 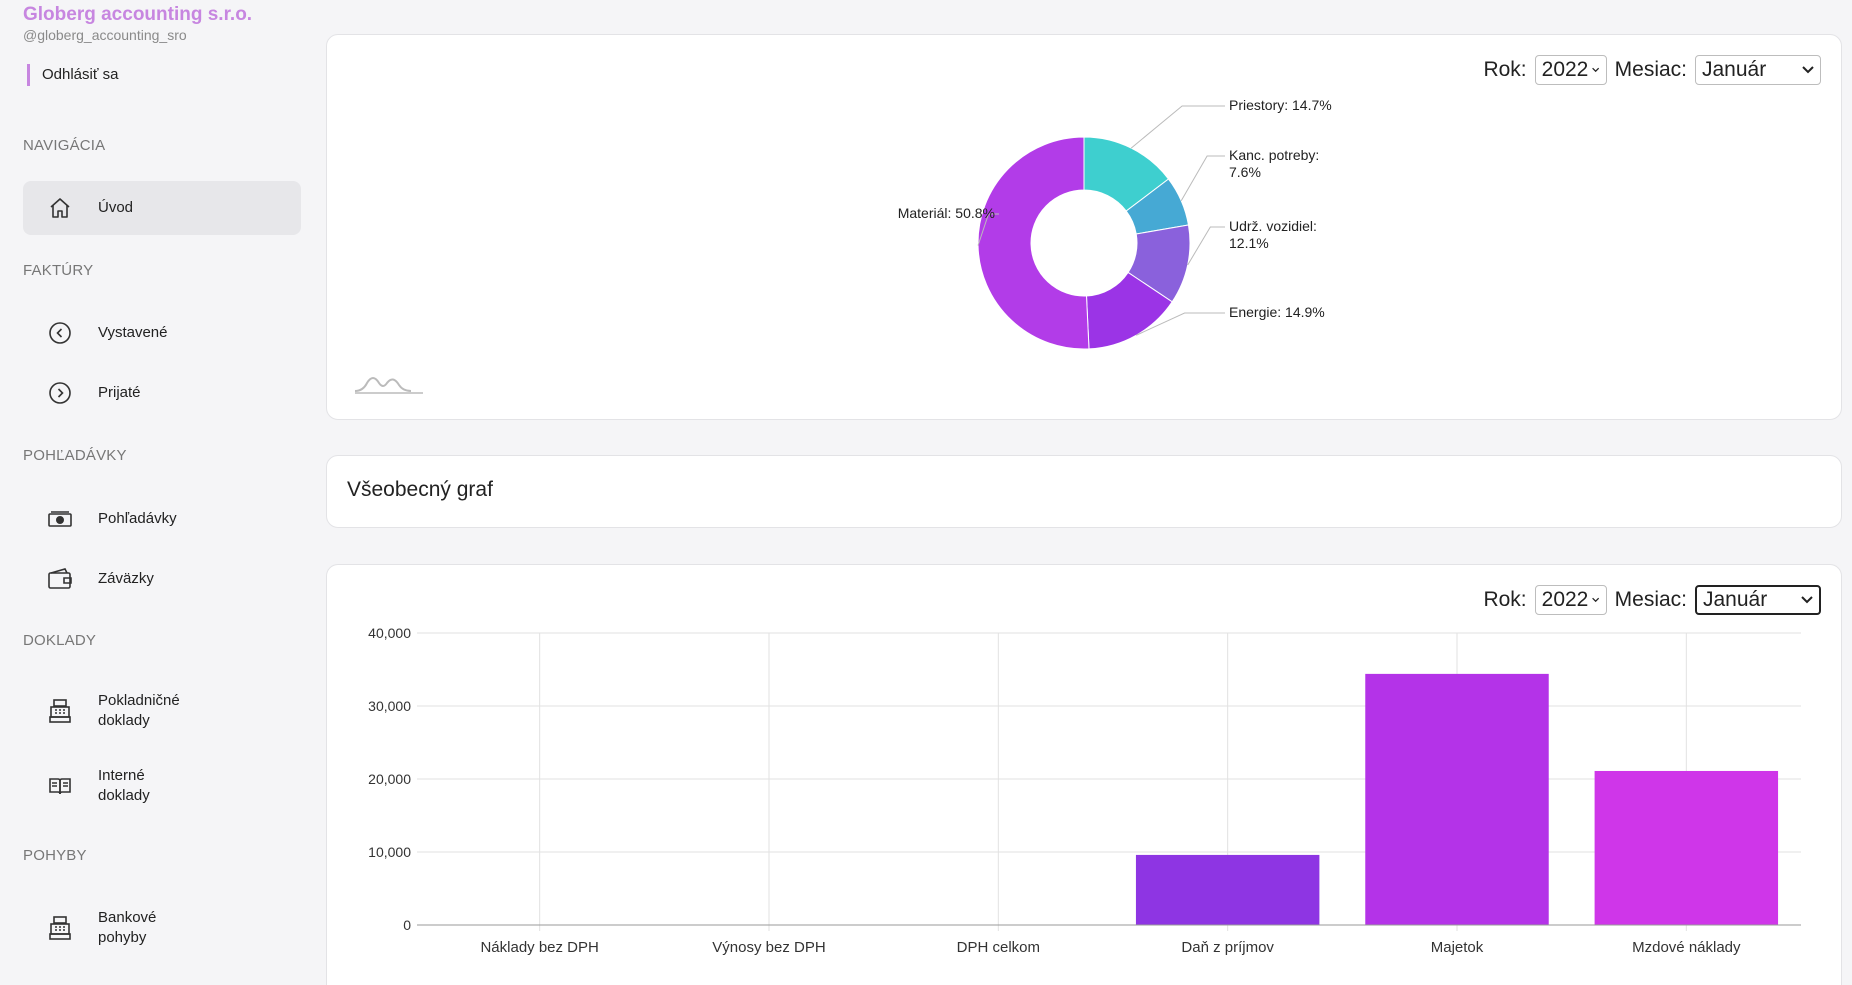 What do you see at coordinates (1245, 172) in the screenshot?
I see `pie-label: 7.6%` at bounding box center [1245, 172].